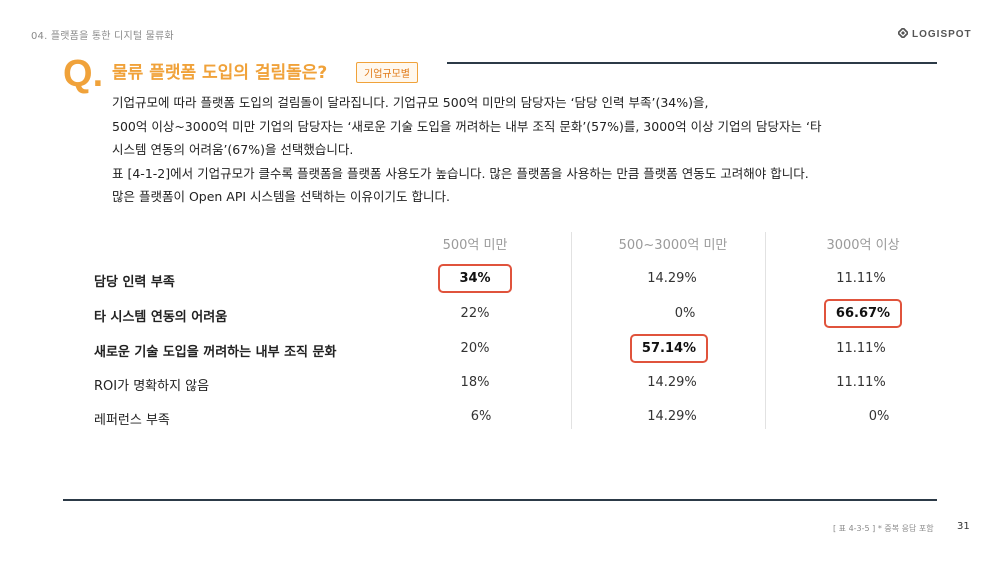  What do you see at coordinates (220, 73) in the screenshot?
I see `page-title: 물류 플랫폼 도입의 걸림돌은?` at bounding box center [220, 73].